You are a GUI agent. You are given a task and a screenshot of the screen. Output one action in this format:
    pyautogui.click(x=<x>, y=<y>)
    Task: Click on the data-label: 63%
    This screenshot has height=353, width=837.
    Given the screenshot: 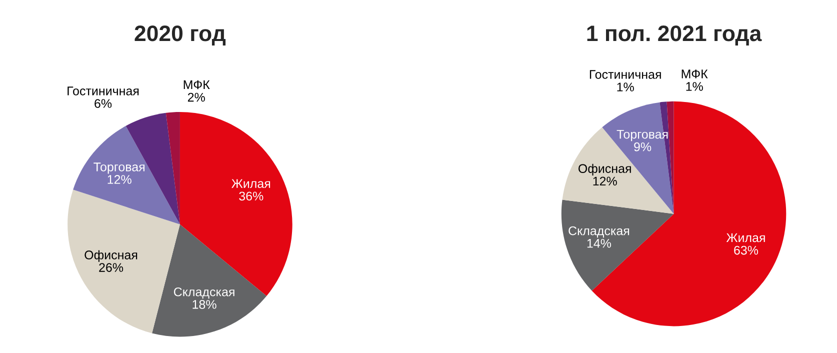 What is the action you would take?
    pyautogui.click(x=746, y=250)
    